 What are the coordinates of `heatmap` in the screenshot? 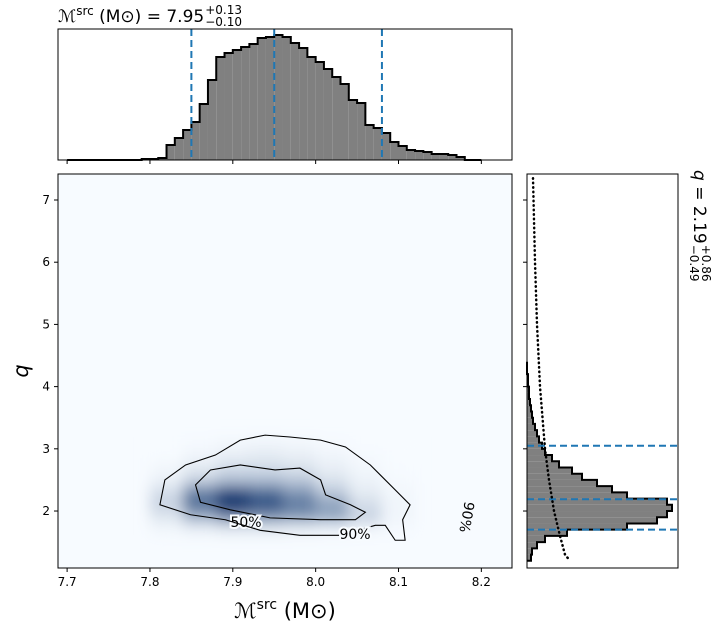 It's located at (282, 486).